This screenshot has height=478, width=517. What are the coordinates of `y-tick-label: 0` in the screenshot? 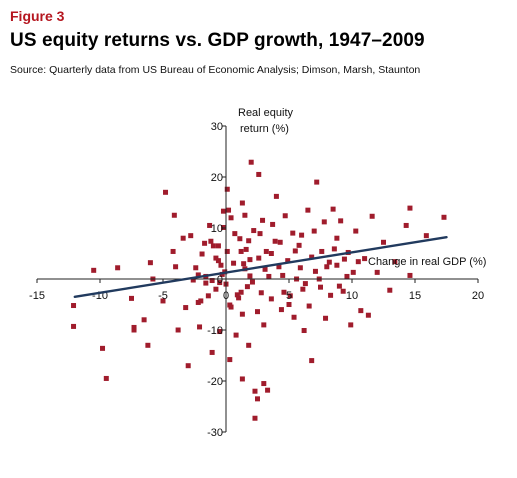 It's located at (220, 280).